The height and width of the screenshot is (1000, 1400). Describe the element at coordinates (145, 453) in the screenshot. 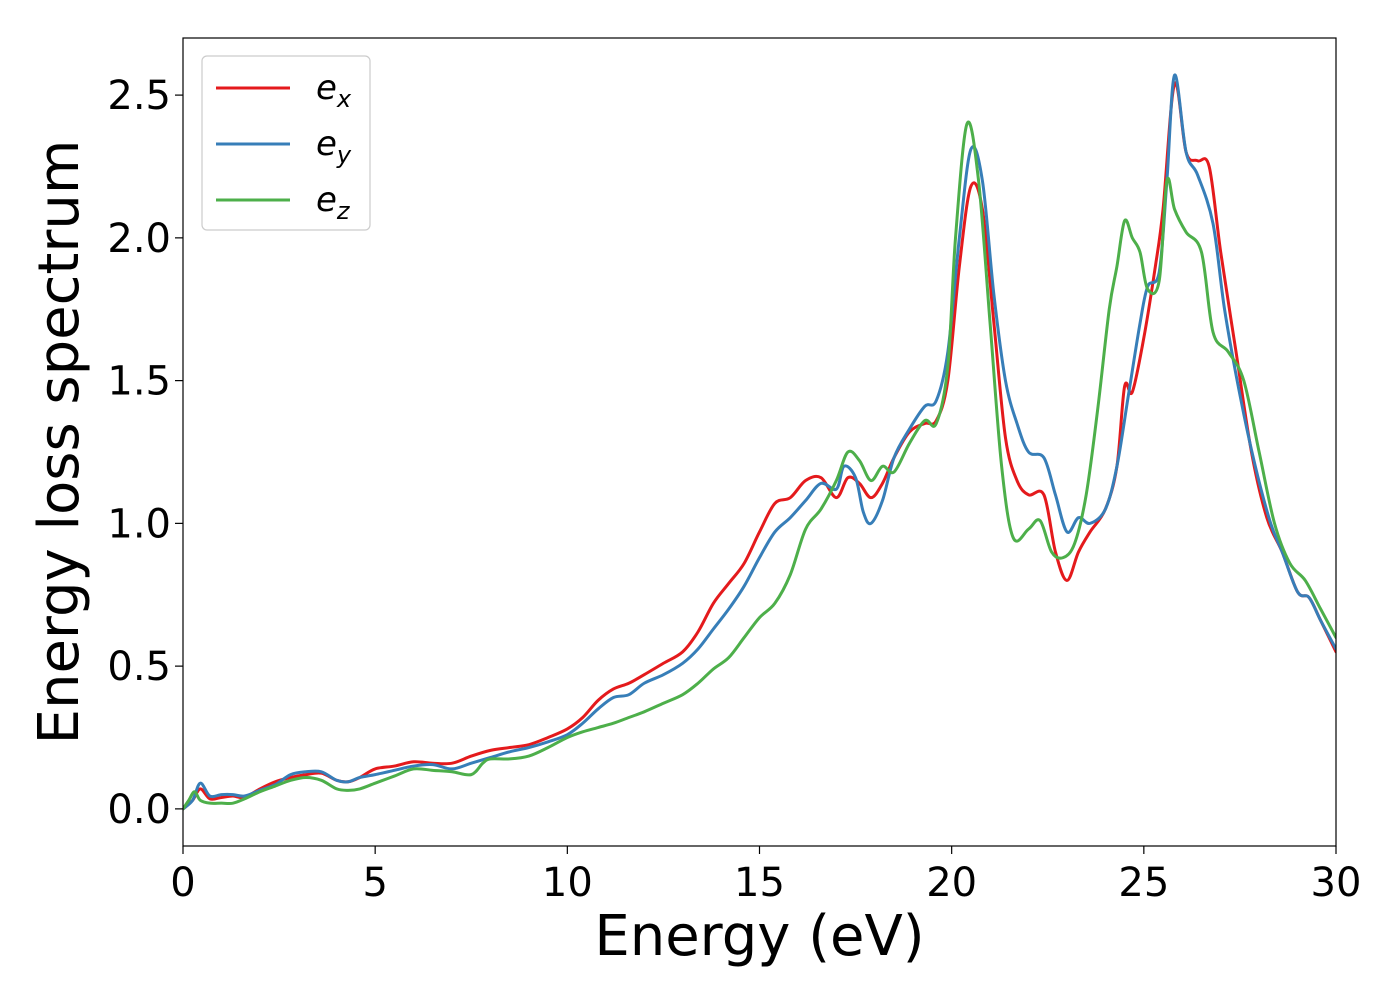

I see `y-axis: 0.0 0.5 1.0 1.5 2.0 2.5` at that location.